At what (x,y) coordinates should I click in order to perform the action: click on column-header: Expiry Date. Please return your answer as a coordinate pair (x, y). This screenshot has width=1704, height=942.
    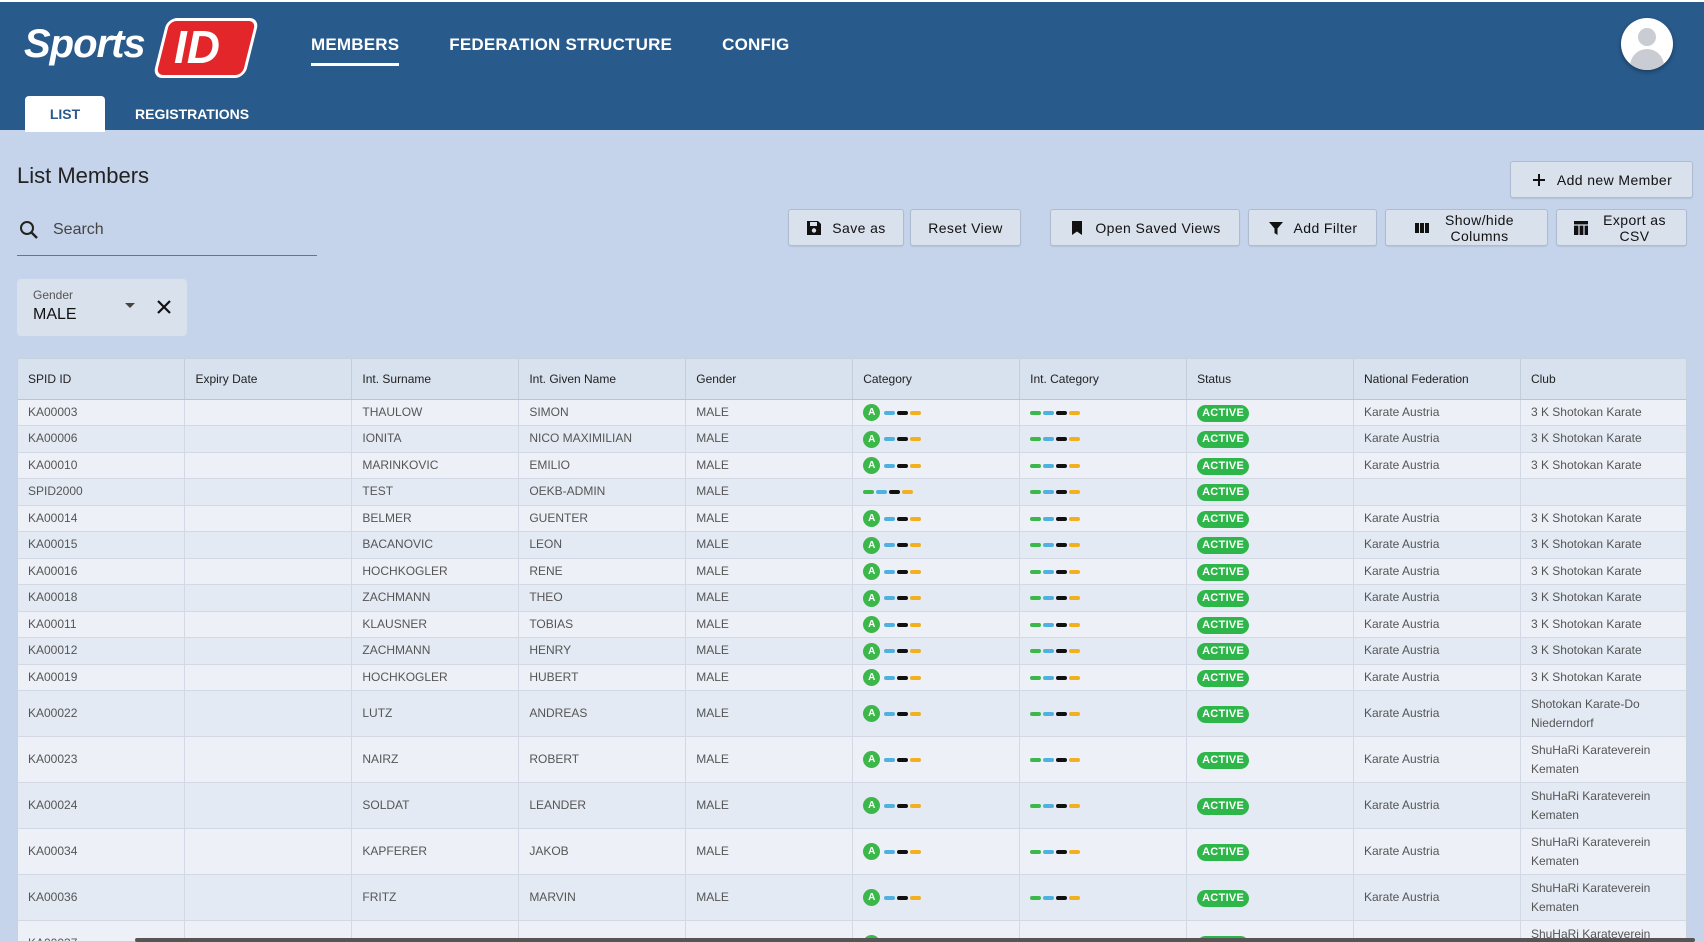
    Looking at the image, I should click on (268, 379).